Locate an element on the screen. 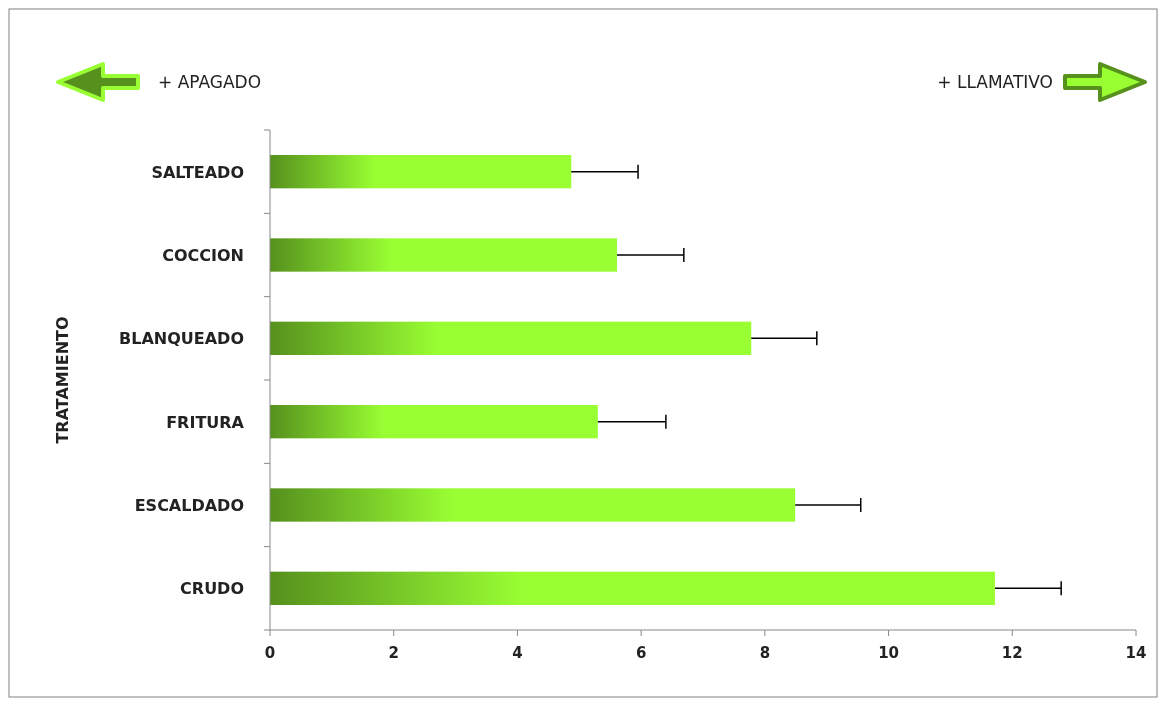 The height and width of the screenshot is (706, 1167). x-tick-label: 0 is located at coordinates (270, 653).